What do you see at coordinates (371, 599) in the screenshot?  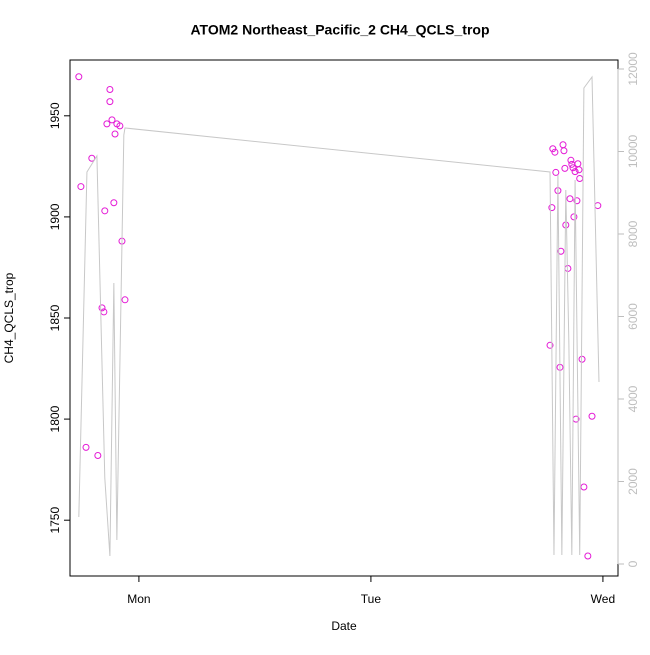 I see `x-tick-label: Tue` at bounding box center [371, 599].